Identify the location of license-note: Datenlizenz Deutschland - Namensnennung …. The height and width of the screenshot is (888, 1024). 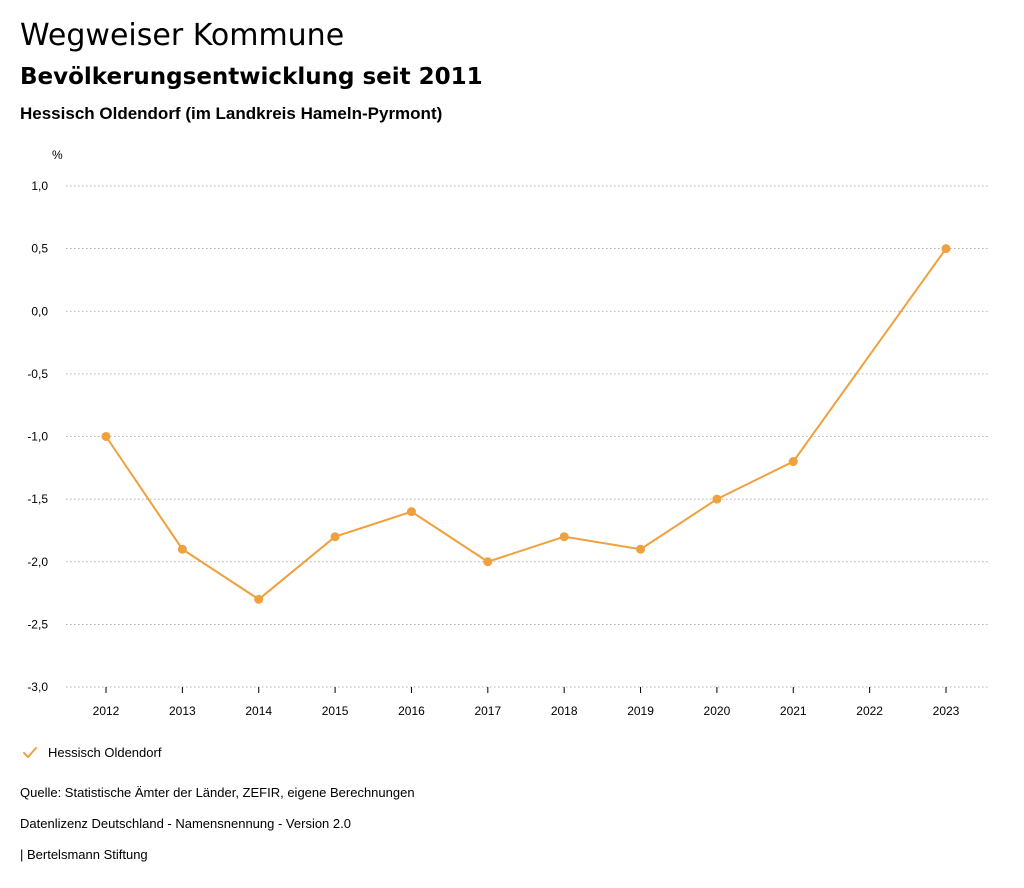
(185, 823).